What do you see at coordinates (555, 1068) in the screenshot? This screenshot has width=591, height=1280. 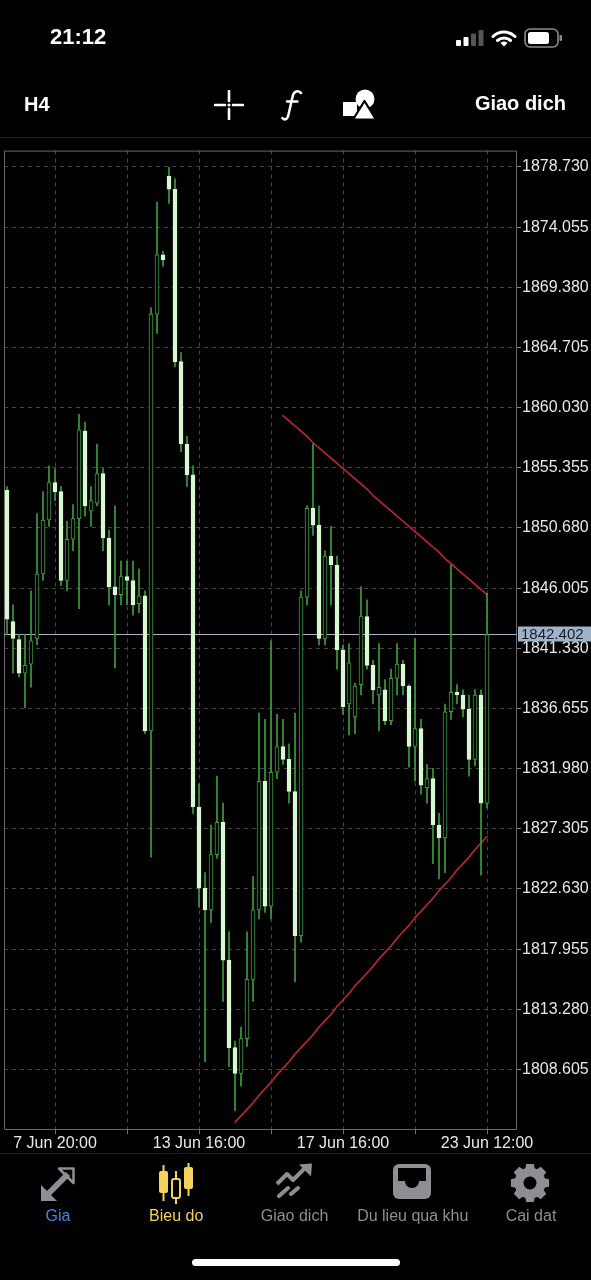 I see `y-tick-label: 1808.605` at bounding box center [555, 1068].